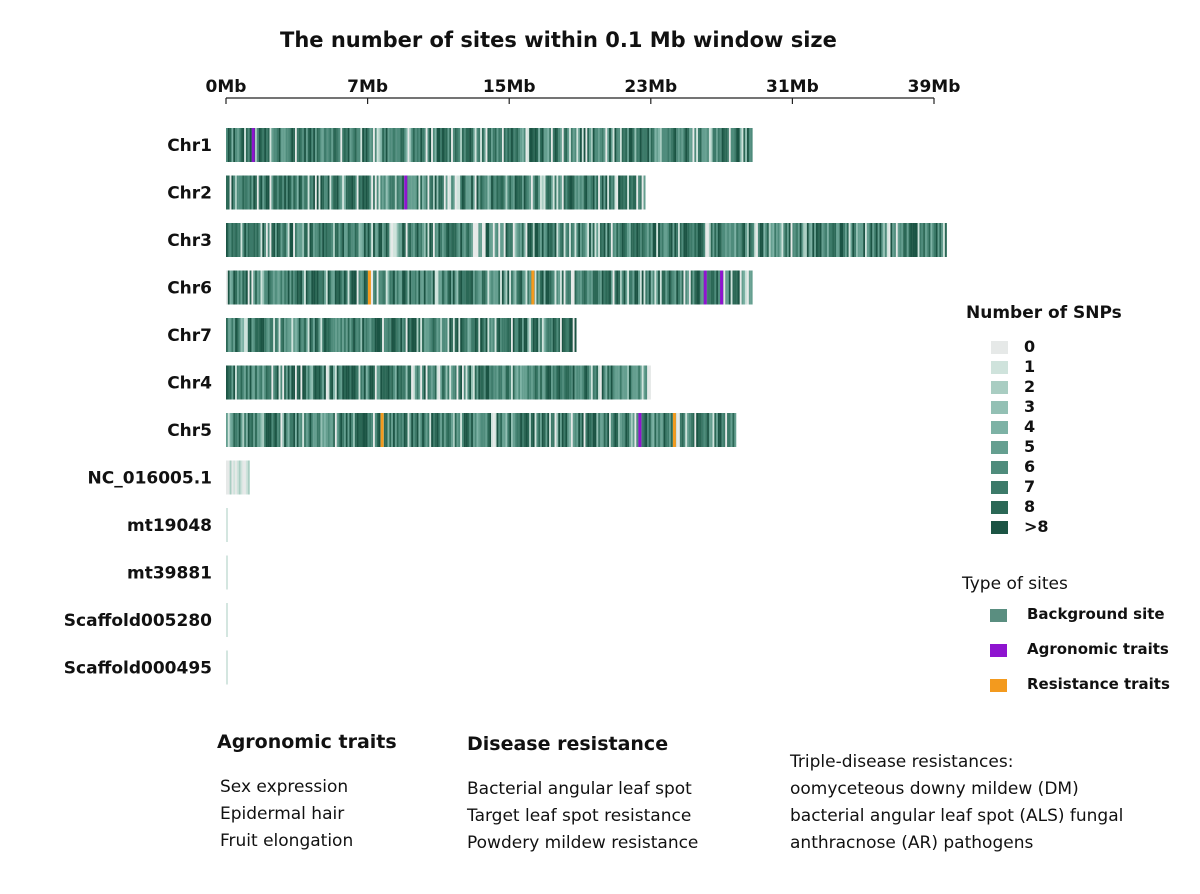 The height and width of the screenshot is (894, 1200). Describe the element at coordinates (189, 146) in the screenshot. I see `chromosome-label: Chr1` at that location.